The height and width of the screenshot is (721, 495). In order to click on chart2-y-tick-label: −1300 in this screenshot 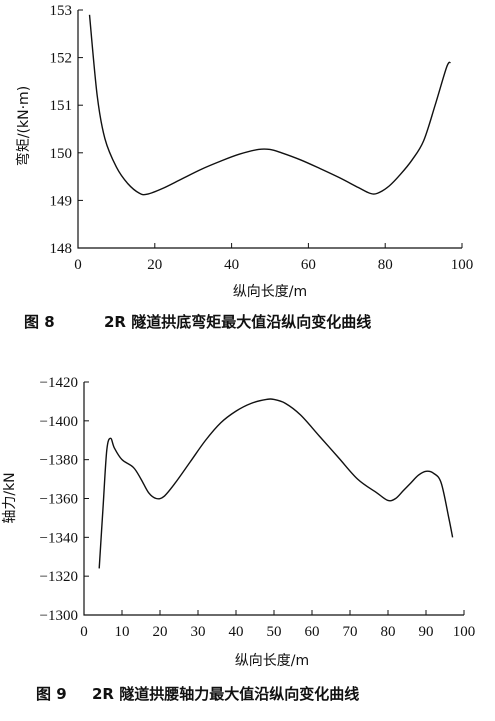, I will do `click(59, 616)`.